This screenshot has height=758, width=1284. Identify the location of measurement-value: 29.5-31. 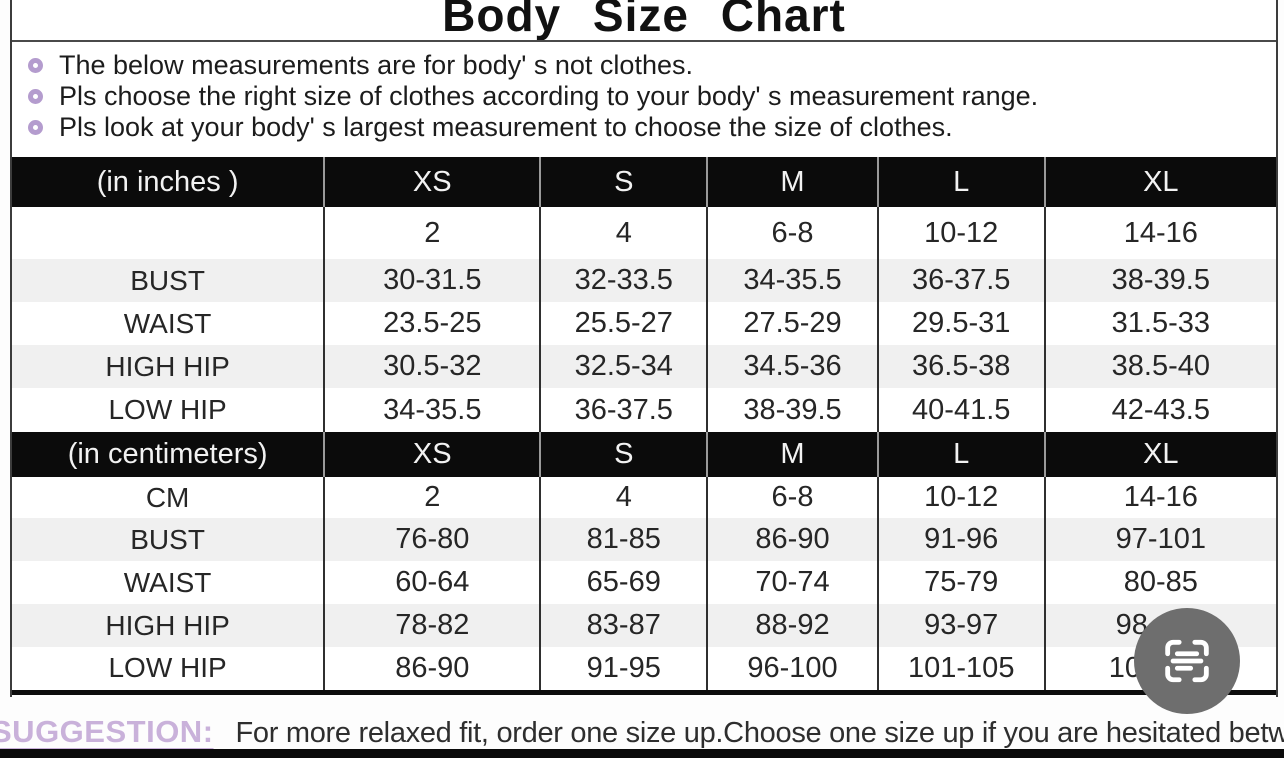
(960, 323).